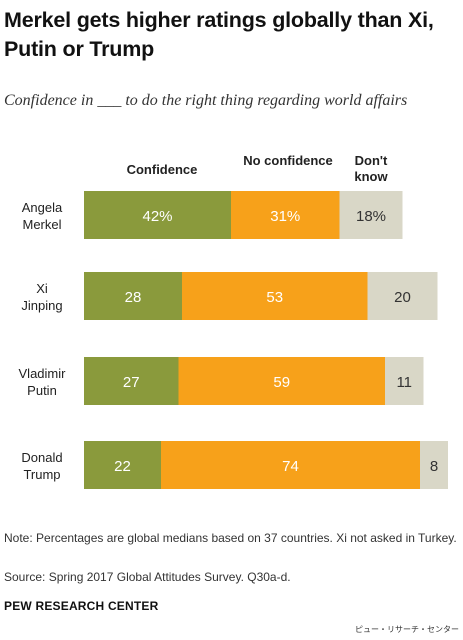 Image resolution: width=463 pixels, height=640 pixels. I want to click on data-label: 18%, so click(371, 216).